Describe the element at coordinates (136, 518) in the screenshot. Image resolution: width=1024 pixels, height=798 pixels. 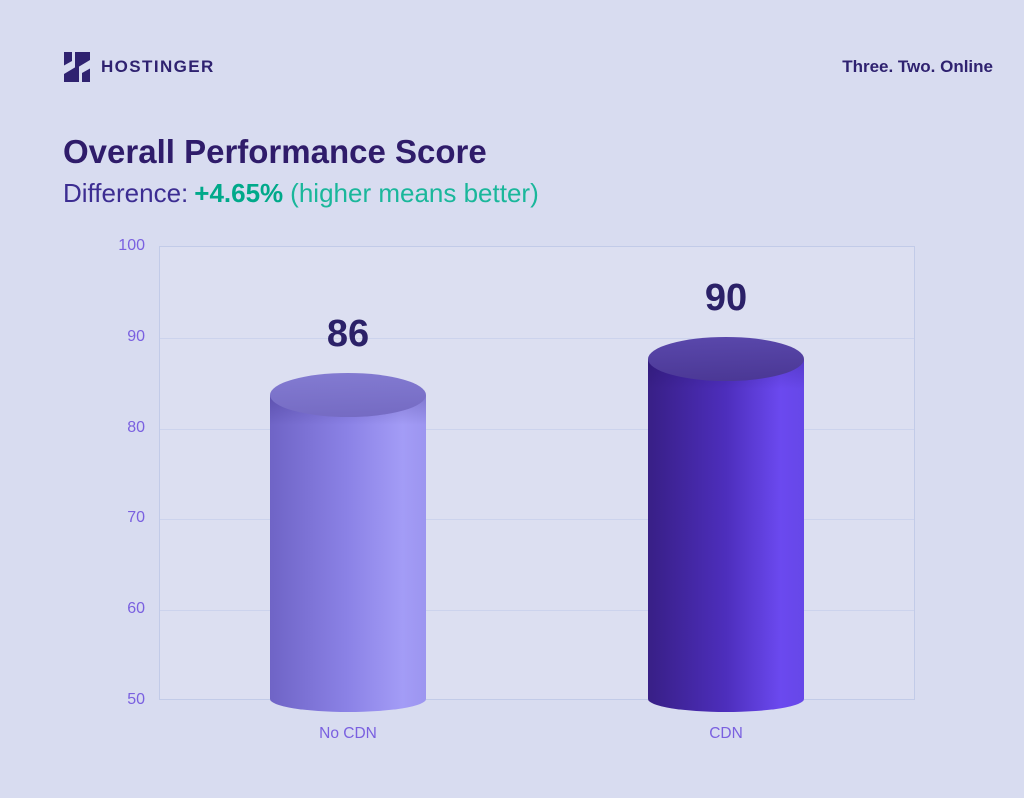
I see `y-axis-tick-label: 70` at that location.